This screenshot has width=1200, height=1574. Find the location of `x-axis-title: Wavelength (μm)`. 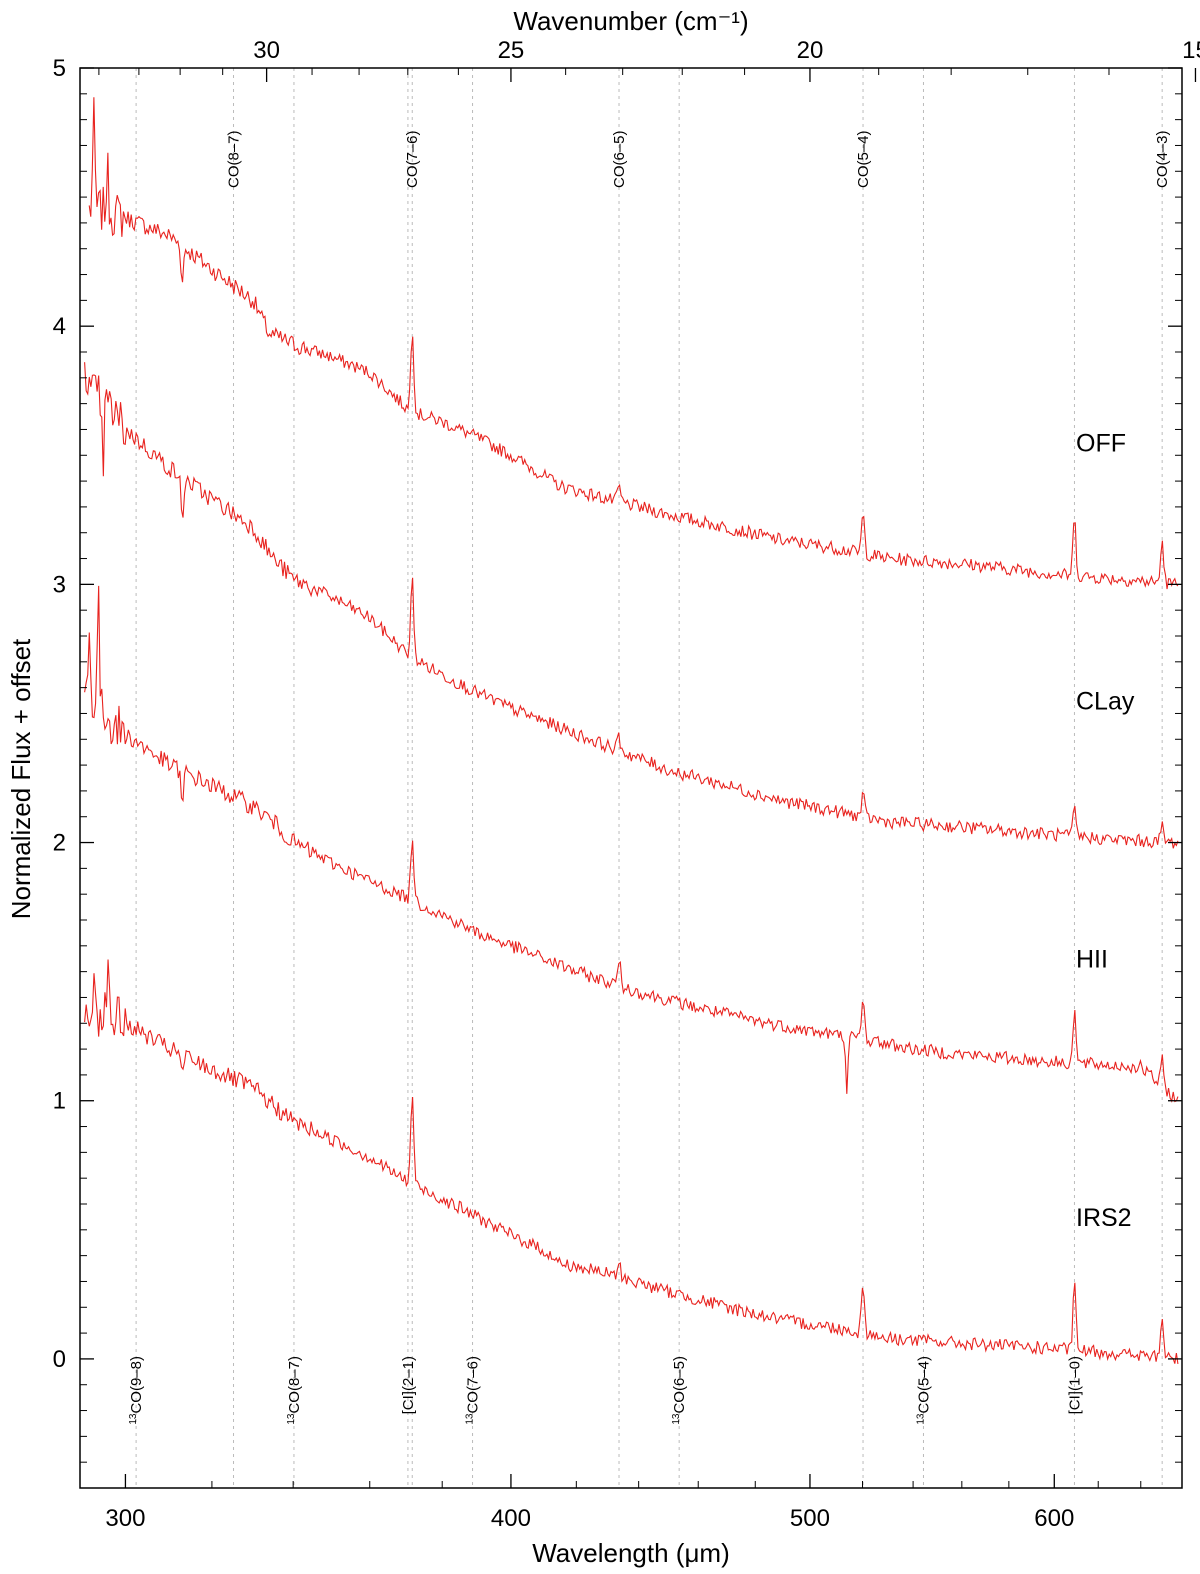

x-axis-title: Wavelength (μm) is located at coordinates (631, 1553).